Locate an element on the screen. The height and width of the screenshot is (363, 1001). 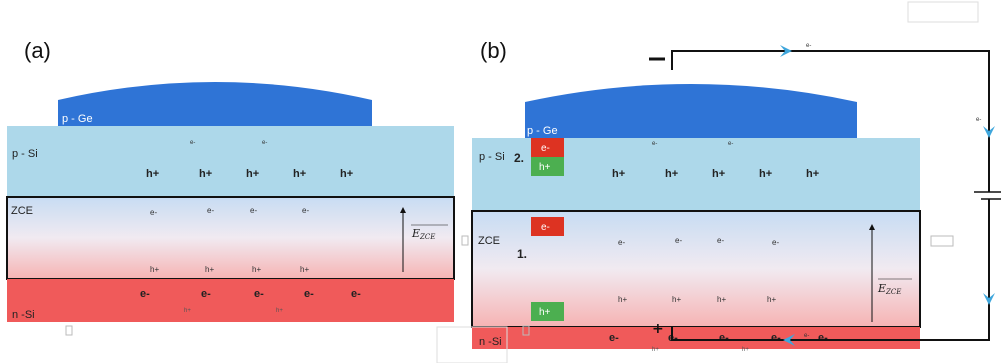
panel-b-nsi-layer is located at coordinates (696, 338).